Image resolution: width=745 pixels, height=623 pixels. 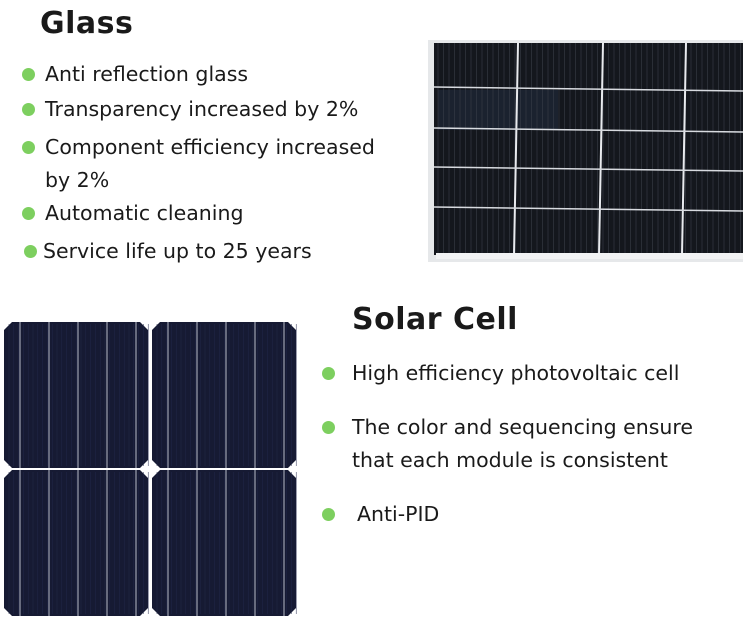 I want to click on panel-surface, so click(x=588, y=149).